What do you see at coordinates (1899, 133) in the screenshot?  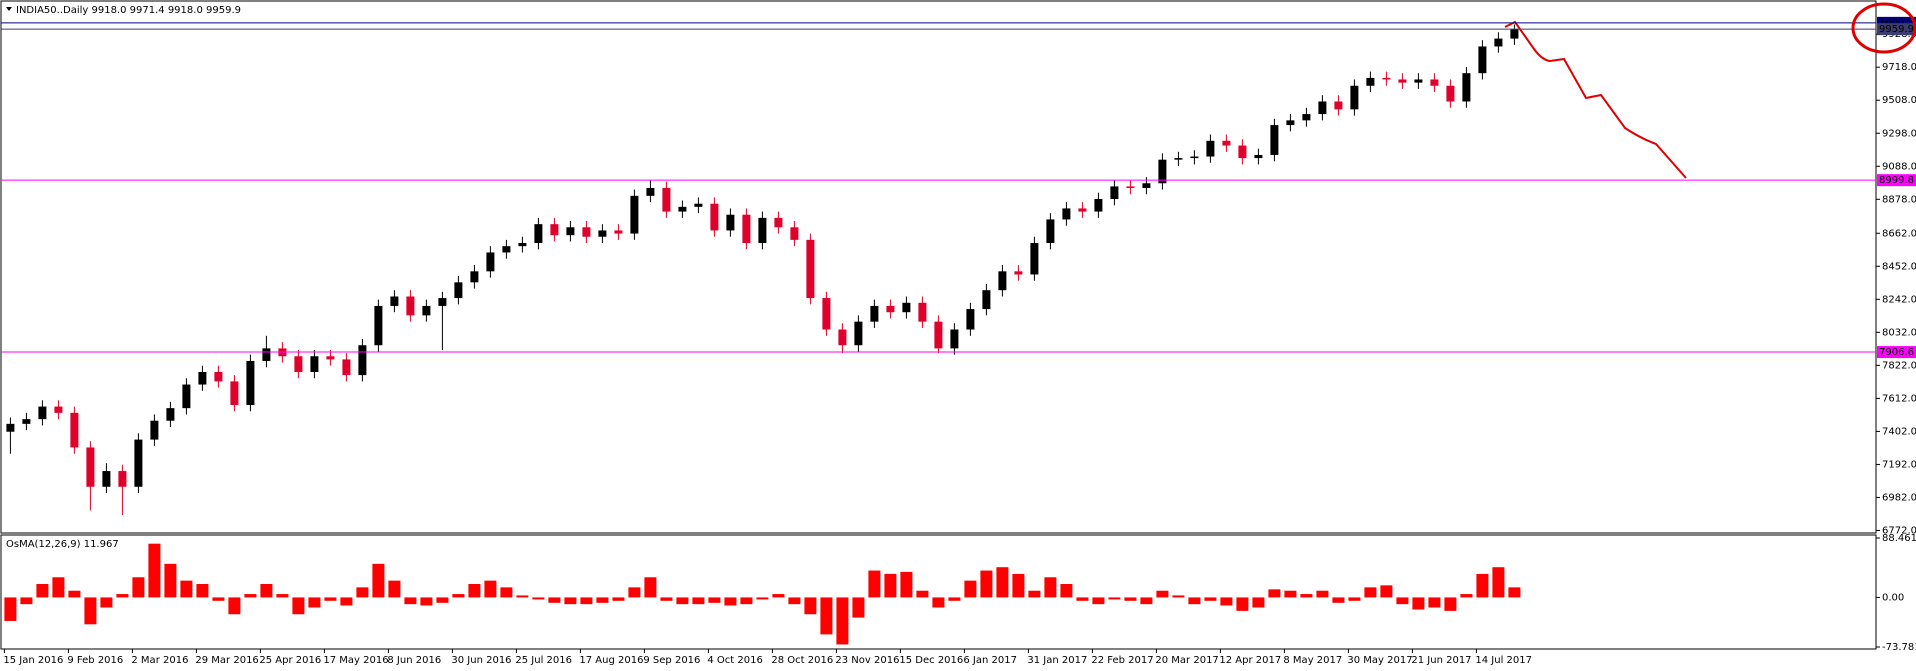 I see `y-tick-label: 9298.0` at bounding box center [1899, 133].